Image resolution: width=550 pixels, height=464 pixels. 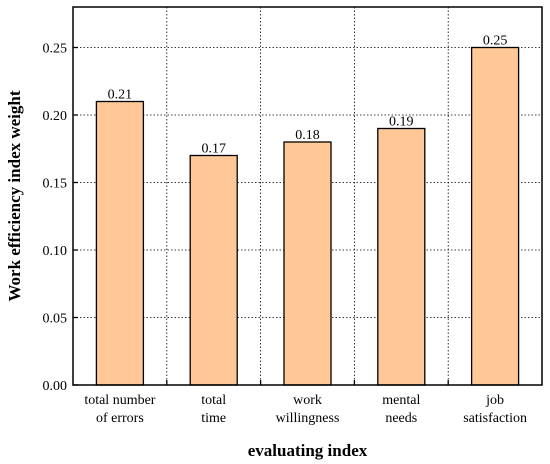 I want to click on y-tick-label: 0.05, so click(x=55, y=319).